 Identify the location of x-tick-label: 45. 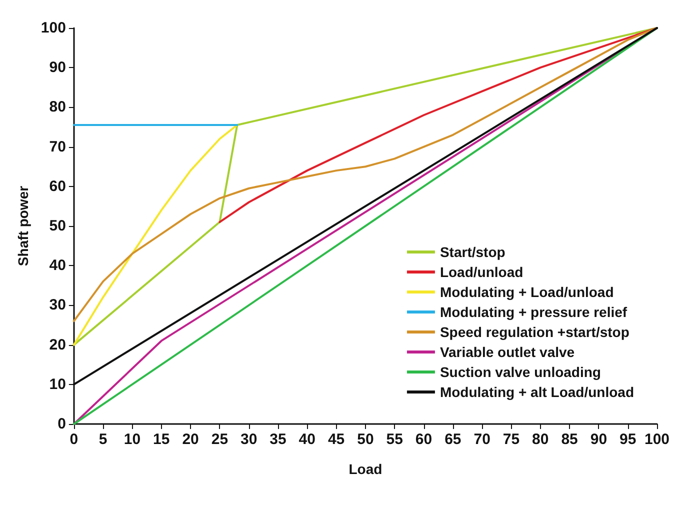
(336, 439).